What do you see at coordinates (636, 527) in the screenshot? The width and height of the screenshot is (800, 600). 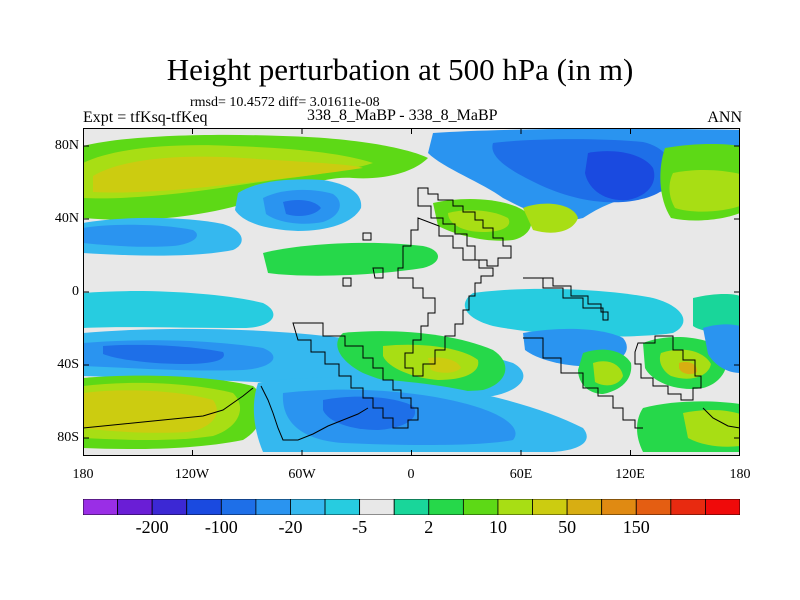 I see `colorbar-label: 150` at bounding box center [636, 527].